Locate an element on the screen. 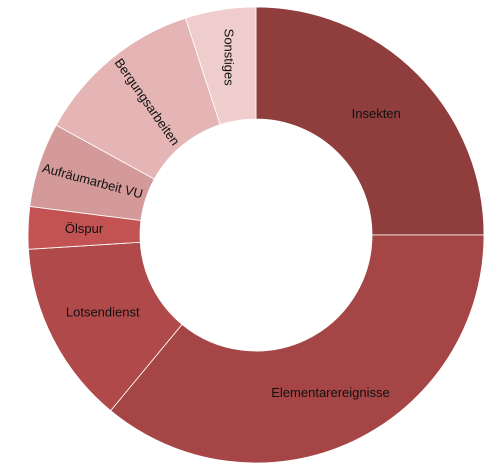  donut-segment is located at coordinates (221, 66).